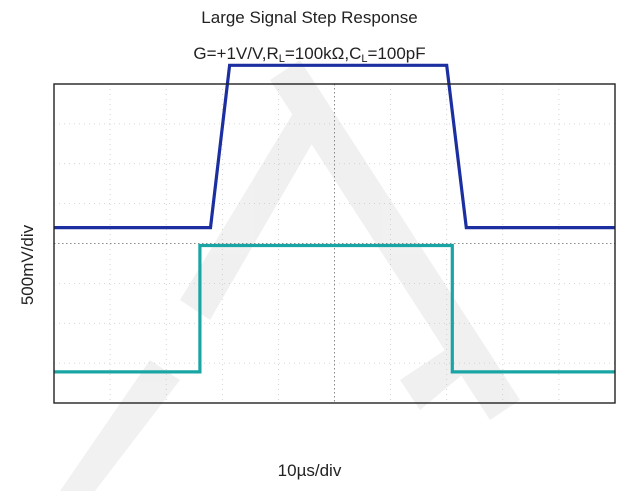 The height and width of the screenshot is (491, 619). Describe the element at coordinates (323, 53) in the screenshot. I see `subtitle-part-2: =100kΩ,C` at that location.